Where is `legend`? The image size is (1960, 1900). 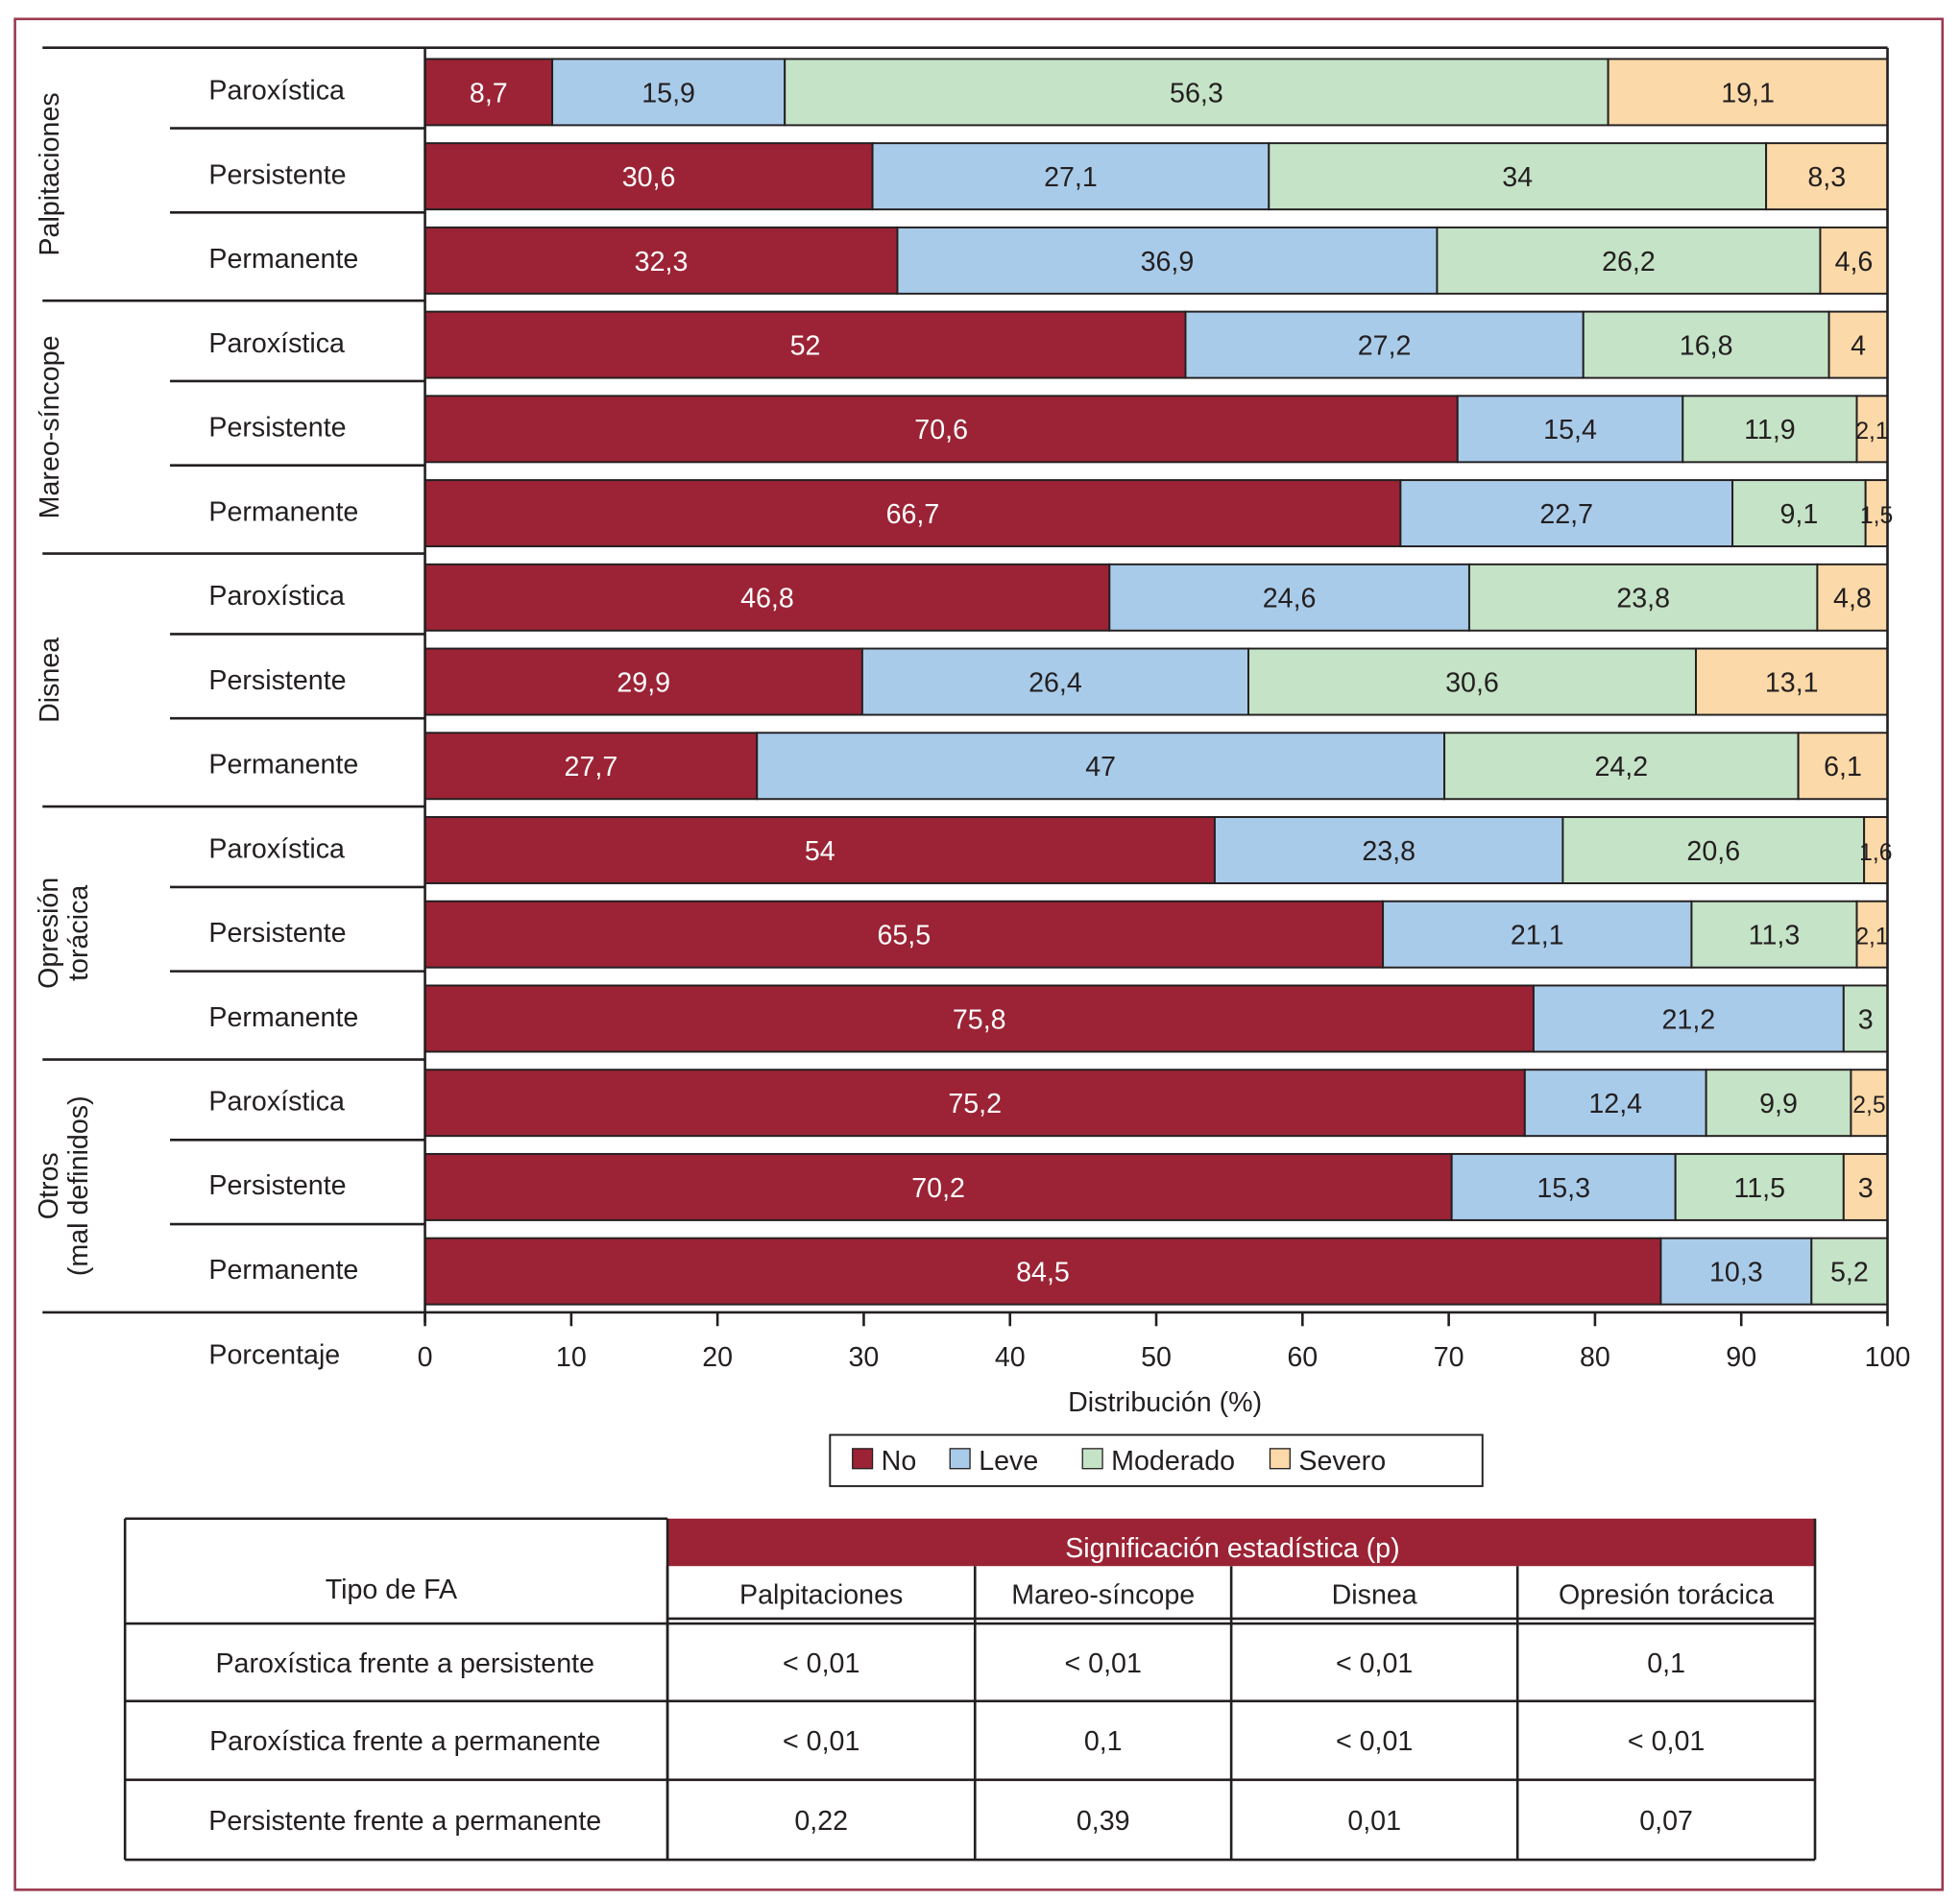 legend is located at coordinates (1156, 1460).